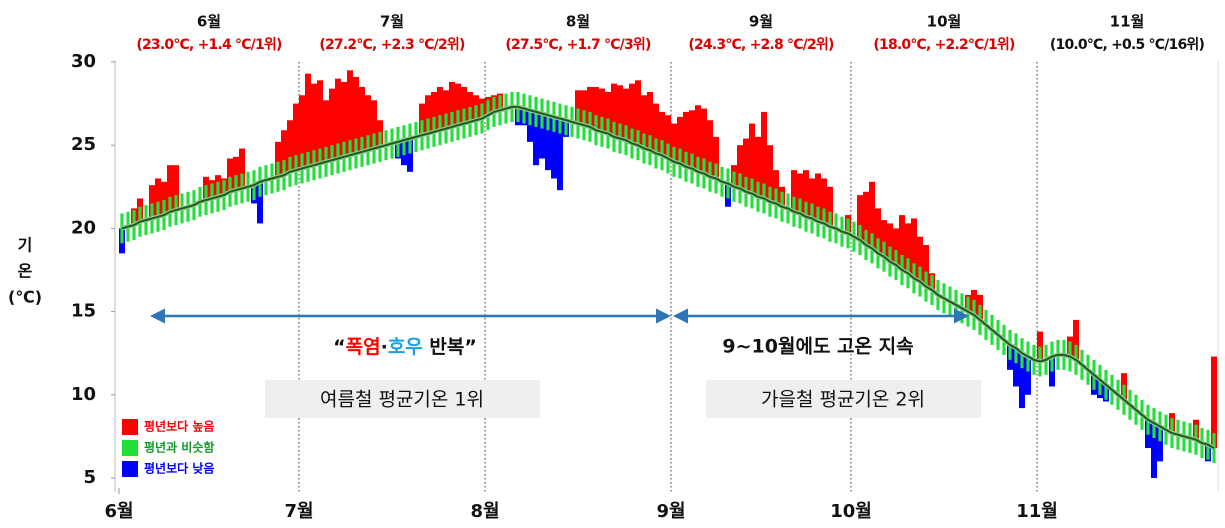 The width and height of the screenshot is (1225, 528). Describe the element at coordinates (179, 468) in the screenshot. I see `legend-label: 평년보다 낮음` at that location.